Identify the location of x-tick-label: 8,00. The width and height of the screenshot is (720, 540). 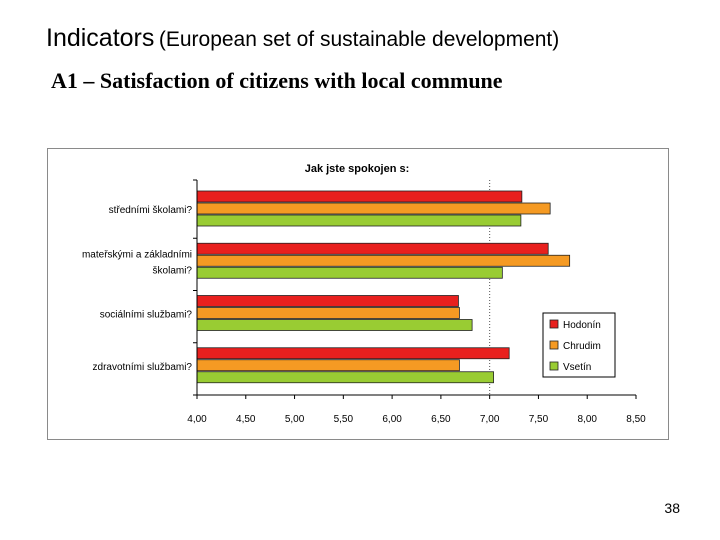
(587, 419).